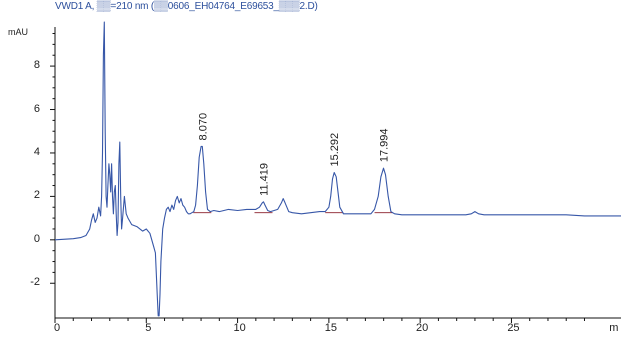  I want to click on y-tick-label: 2, so click(36, 195).